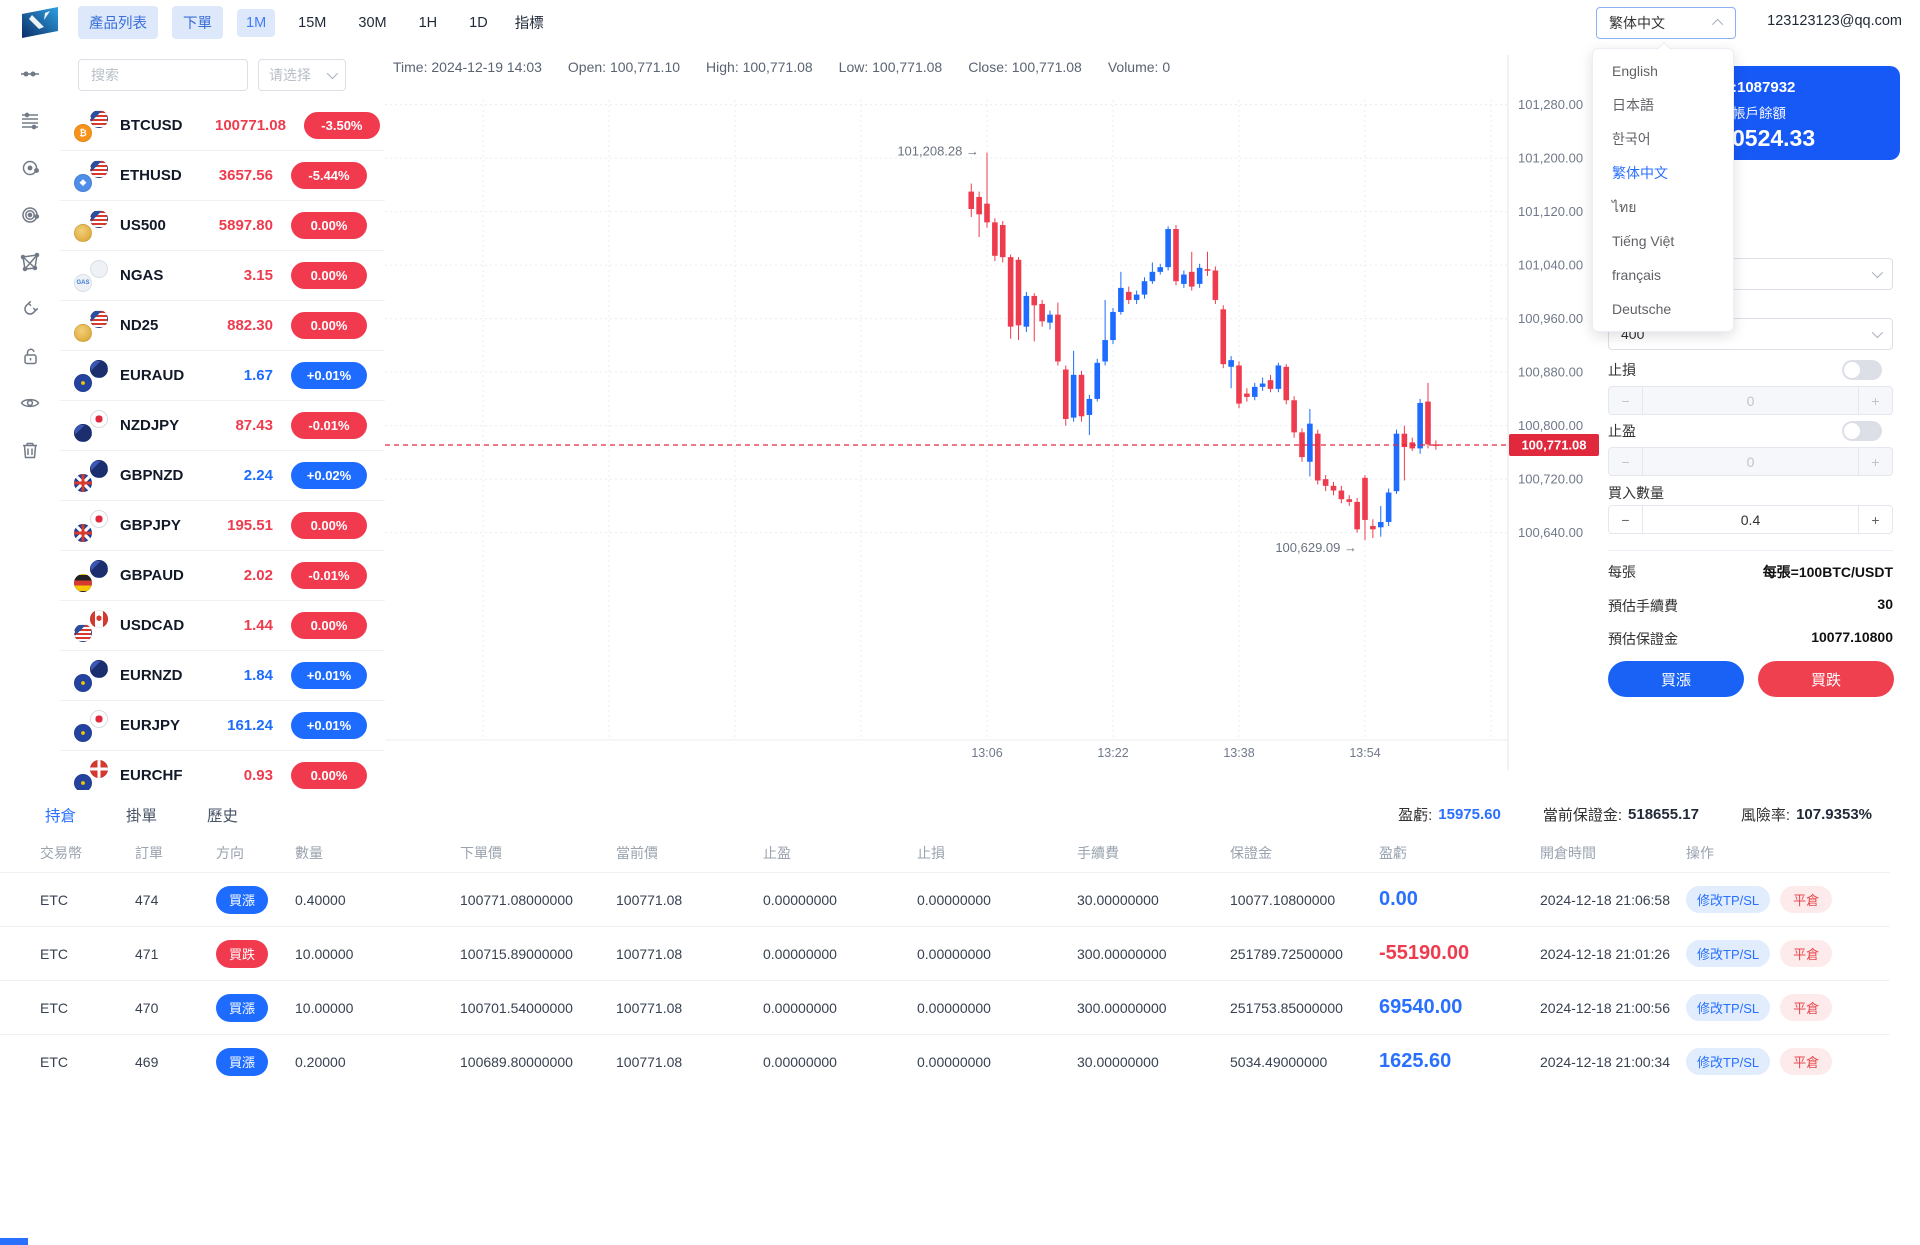 This screenshot has height=1245, width=1920. I want to click on cell: 100771.08, so click(649, 1007).